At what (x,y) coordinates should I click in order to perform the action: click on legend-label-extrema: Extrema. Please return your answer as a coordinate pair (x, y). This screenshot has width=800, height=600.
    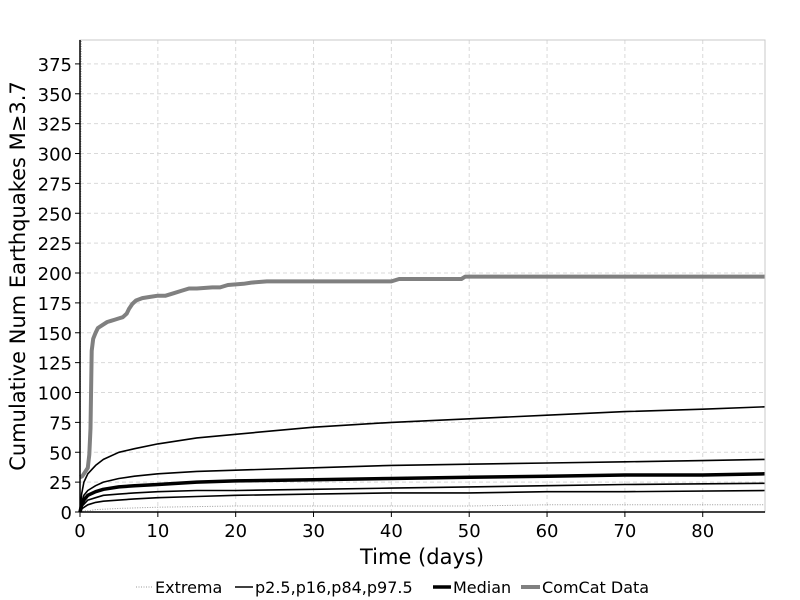
    Looking at the image, I should click on (188, 587).